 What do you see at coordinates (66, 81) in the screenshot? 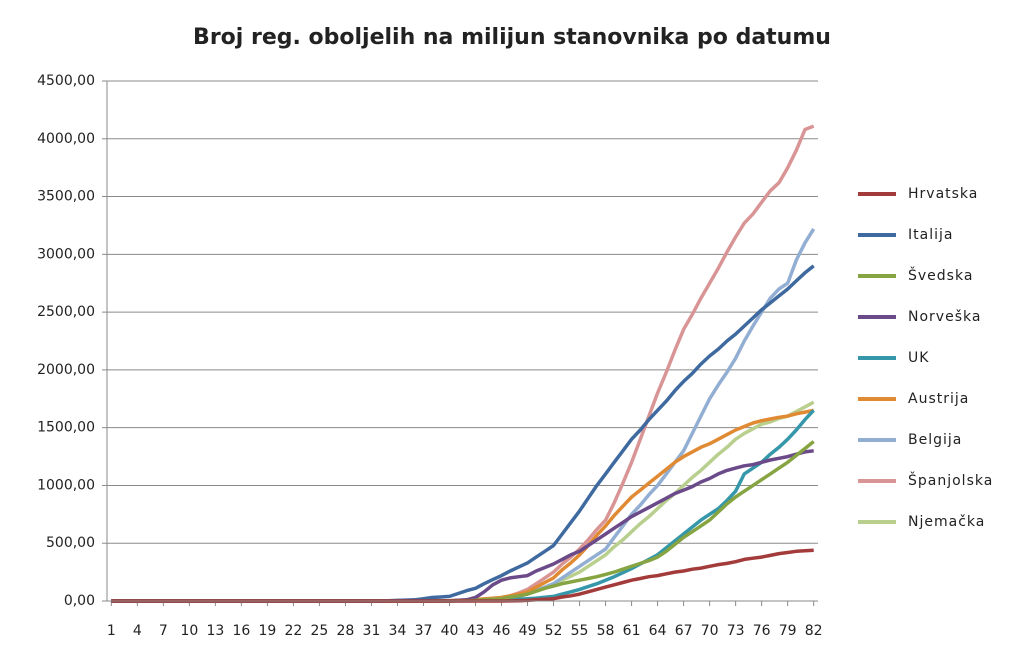
I see `y-tick-label: 4500,00` at bounding box center [66, 81].